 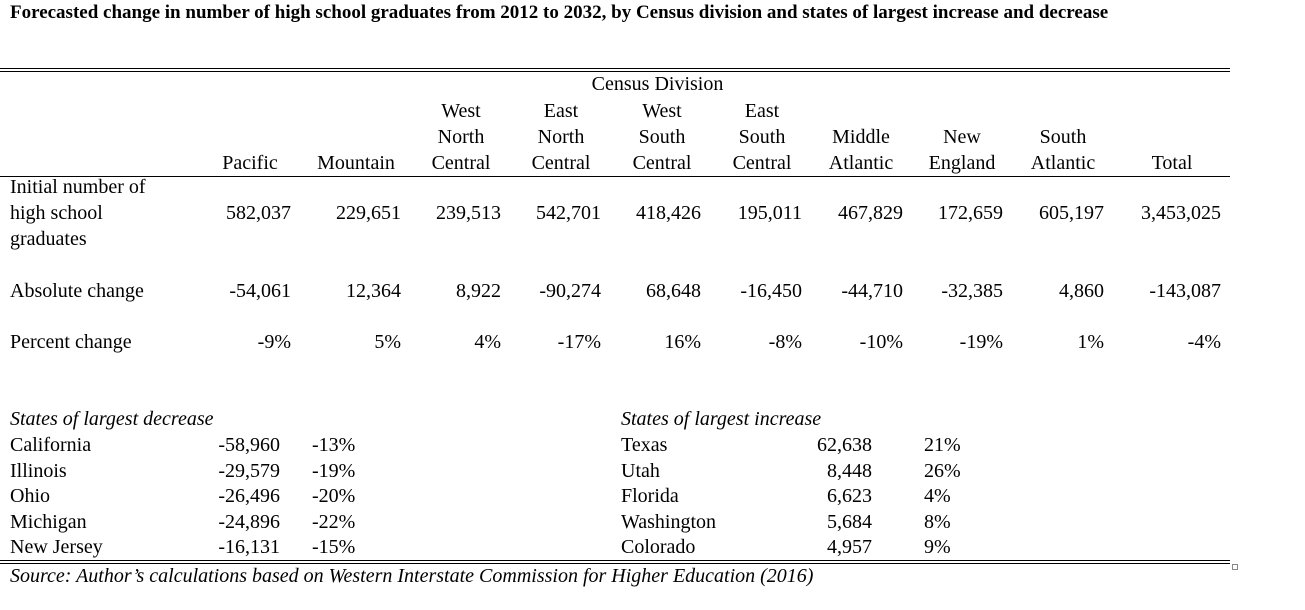 What do you see at coordinates (334, 470) in the screenshot?
I see `state-percent: -19%` at bounding box center [334, 470].